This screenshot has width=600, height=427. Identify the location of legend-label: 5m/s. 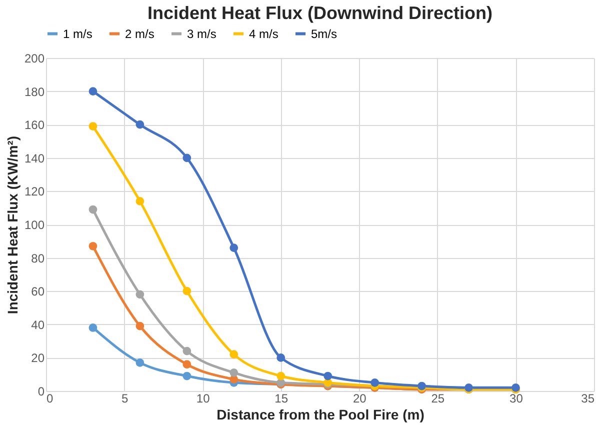
(324, 33).